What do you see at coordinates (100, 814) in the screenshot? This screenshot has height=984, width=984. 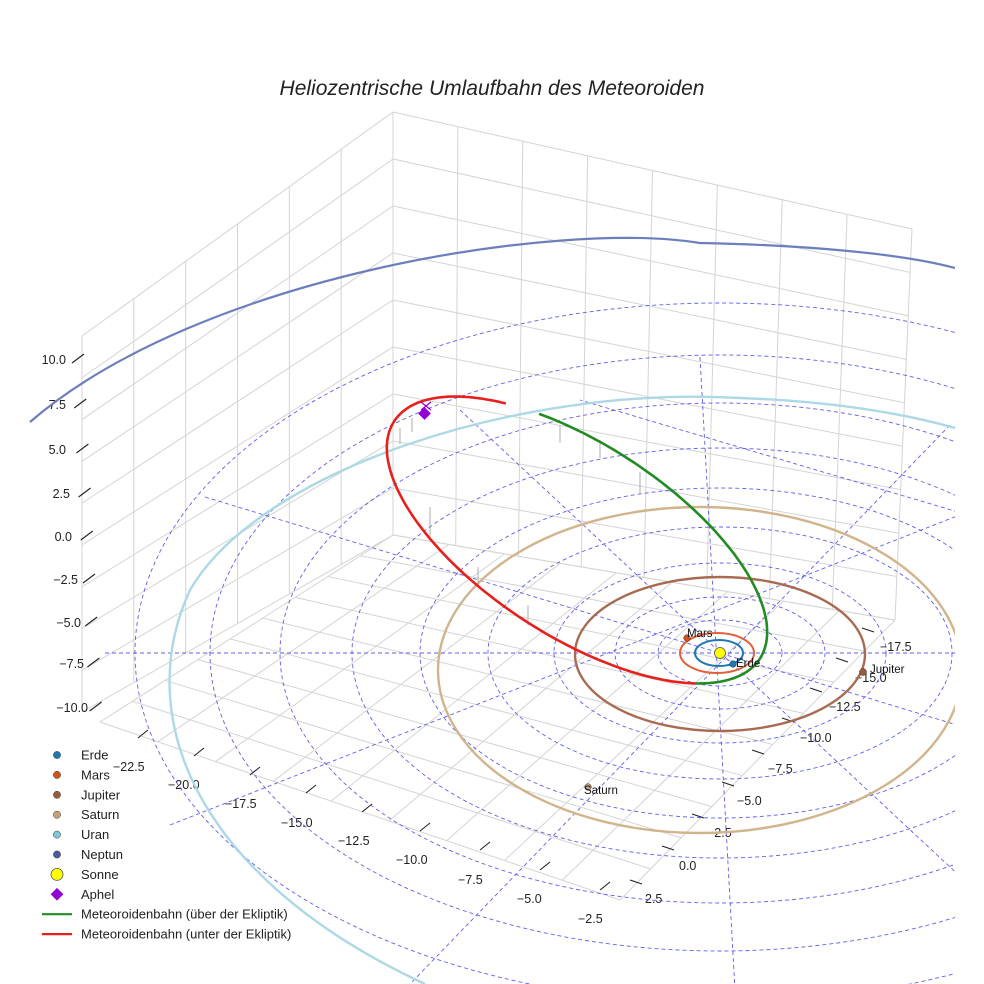 I see `legend-label: Saturn` at bounding box center [100, 814].